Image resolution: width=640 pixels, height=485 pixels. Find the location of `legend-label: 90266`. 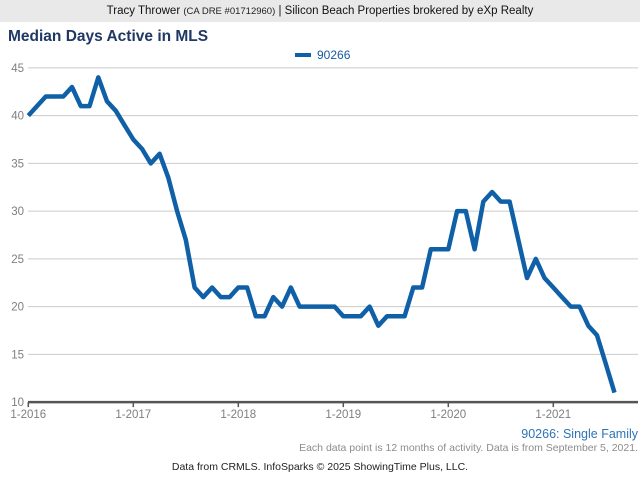

legend-label: 90266 is located at coordinates (334, 55).